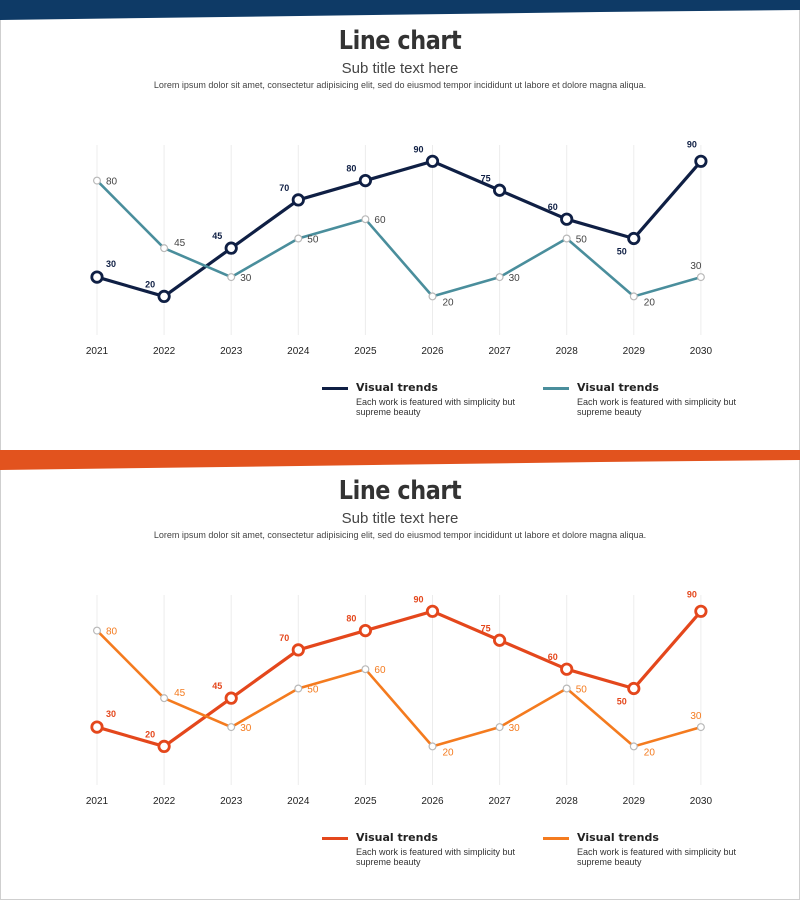 The width and height of the screenshot is (800, 900). What do you see at coordinates (313, 240) in the screenshot?
I see `data-label-s2-2024: 50` at bounding box center [313, 240].